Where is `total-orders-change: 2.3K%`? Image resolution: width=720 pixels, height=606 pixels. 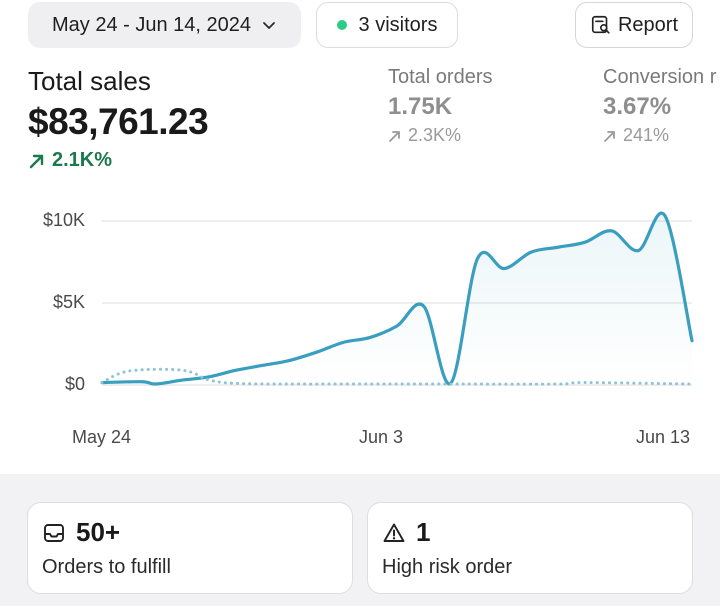 total-orders-change: 2.3K% is located at coordinates (440, 135).